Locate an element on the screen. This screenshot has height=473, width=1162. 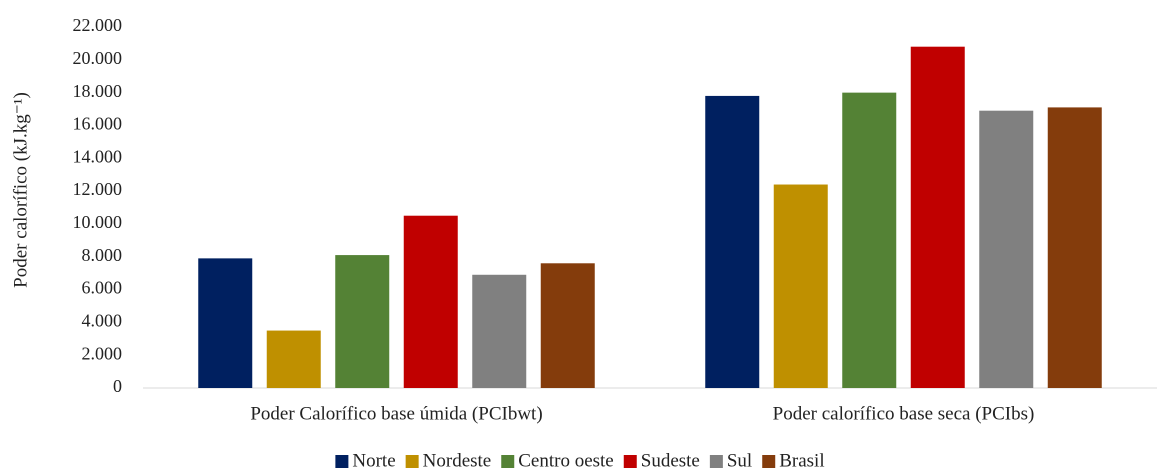
legend-label: Brasil is located at coordinates (801, 460).